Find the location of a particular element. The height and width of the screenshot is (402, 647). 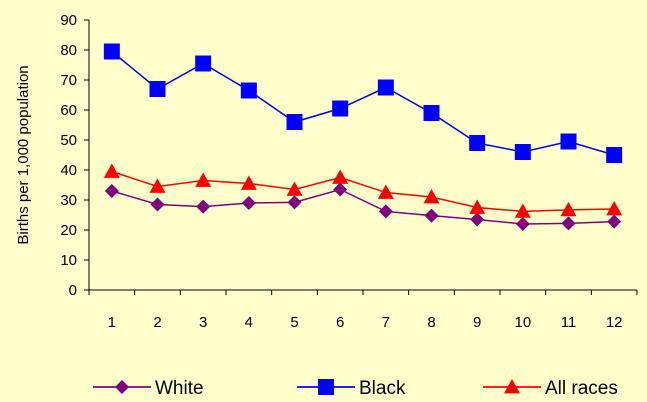

y-tick-label: 50 is located at coordinates (68, 140).